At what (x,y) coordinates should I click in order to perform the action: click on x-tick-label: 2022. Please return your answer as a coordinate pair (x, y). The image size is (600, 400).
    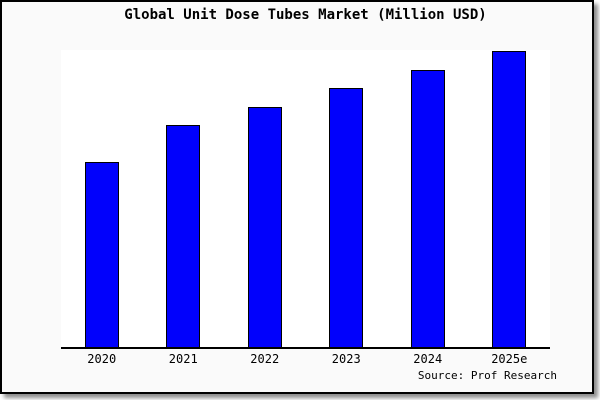
    Looking at the image, I should click on (265, 359).